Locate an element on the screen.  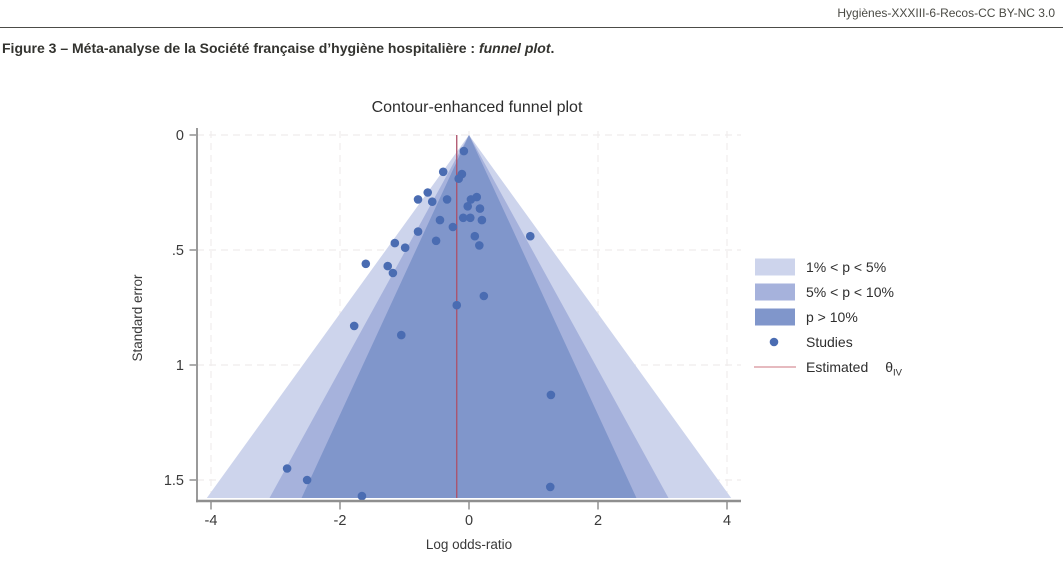
legend-label-p5-10: 5% < p < 10% is located at coordinates (850, 292).